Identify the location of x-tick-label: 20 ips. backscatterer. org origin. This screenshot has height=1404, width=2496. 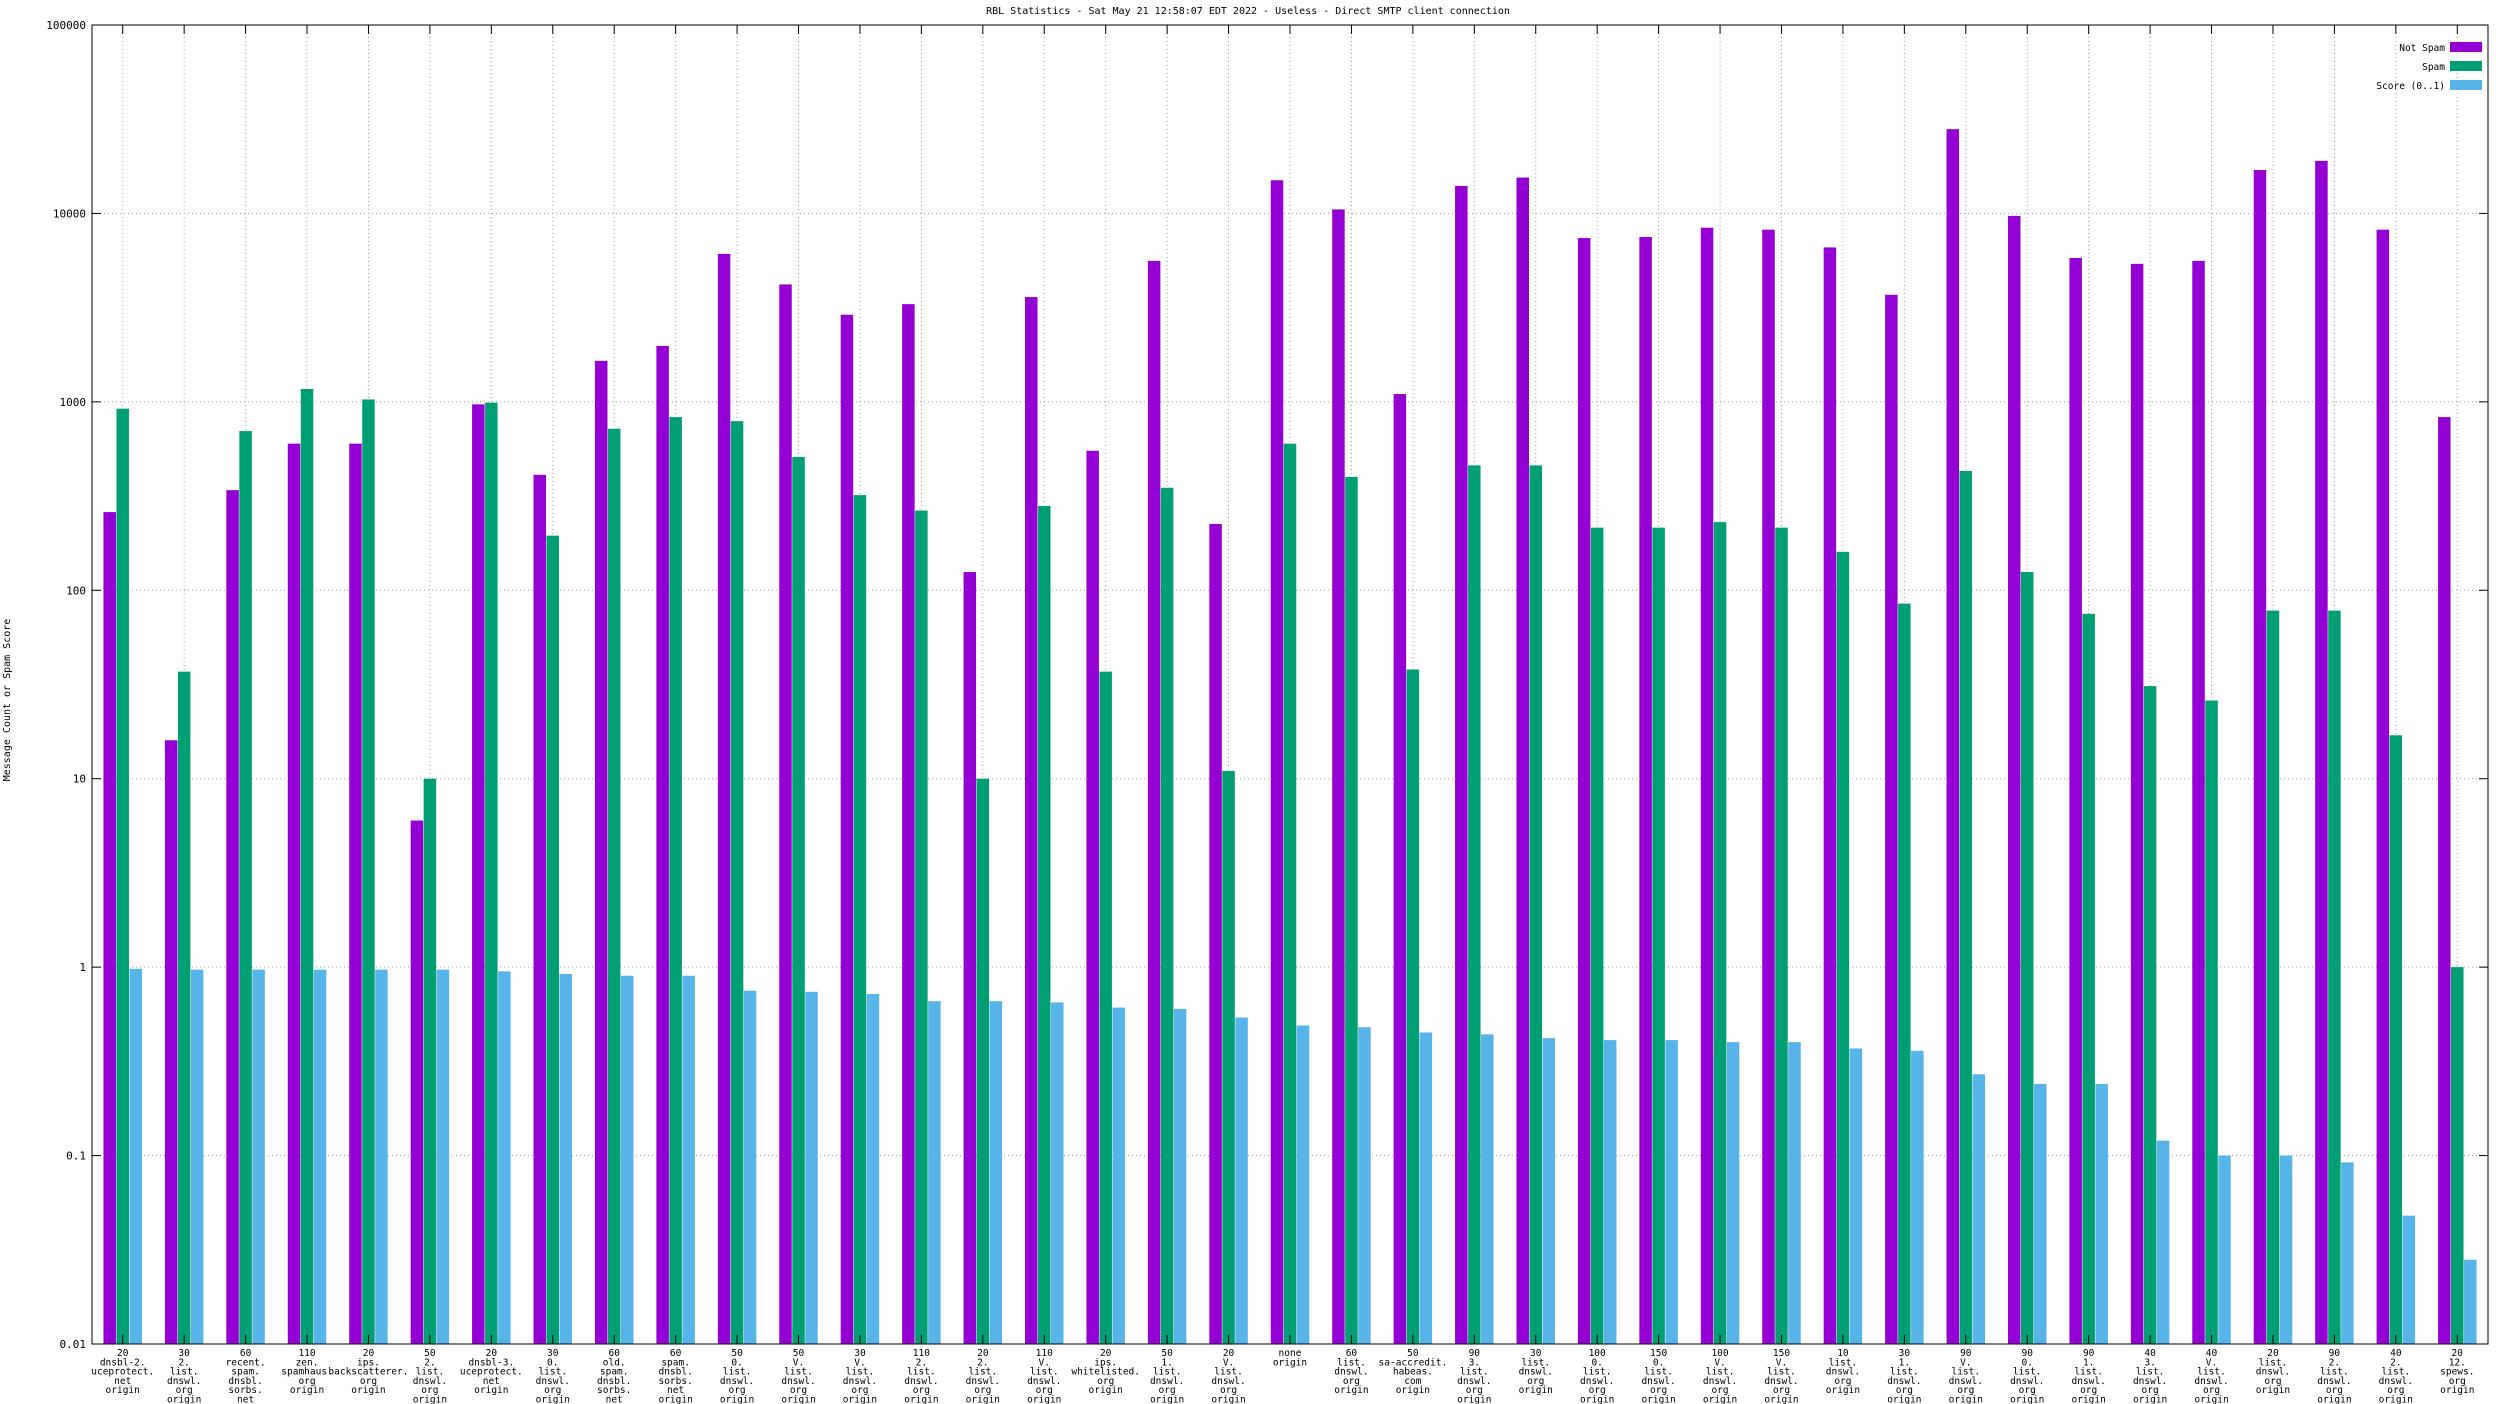
(368, 1372).